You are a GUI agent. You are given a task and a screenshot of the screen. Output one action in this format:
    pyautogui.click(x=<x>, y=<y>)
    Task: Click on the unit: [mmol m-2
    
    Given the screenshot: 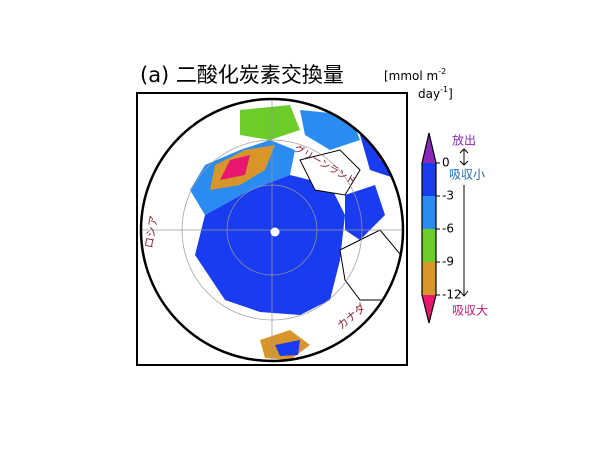 What is the action you would take?
    pyautogui.click(x=415, y=75)
    